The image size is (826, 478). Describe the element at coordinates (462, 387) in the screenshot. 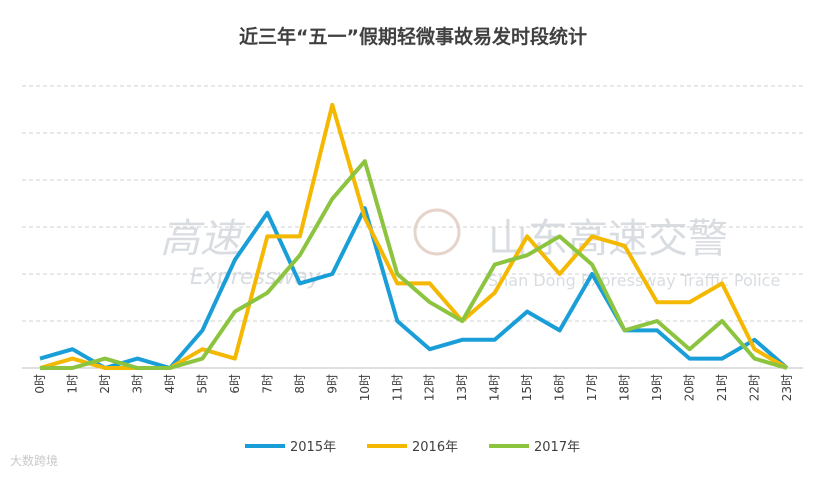

I see `x-tick-label: 13时` at that location.